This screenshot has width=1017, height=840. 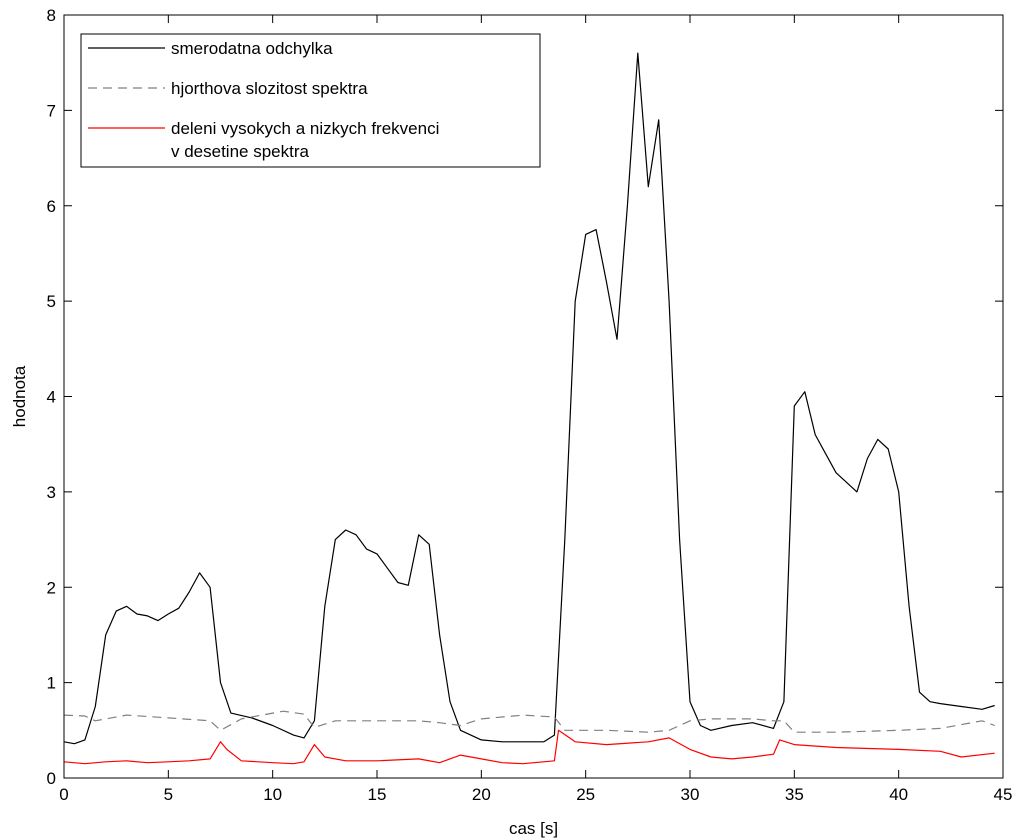 I want to click on x-tick-label: 10, so click(x=272, y=794).